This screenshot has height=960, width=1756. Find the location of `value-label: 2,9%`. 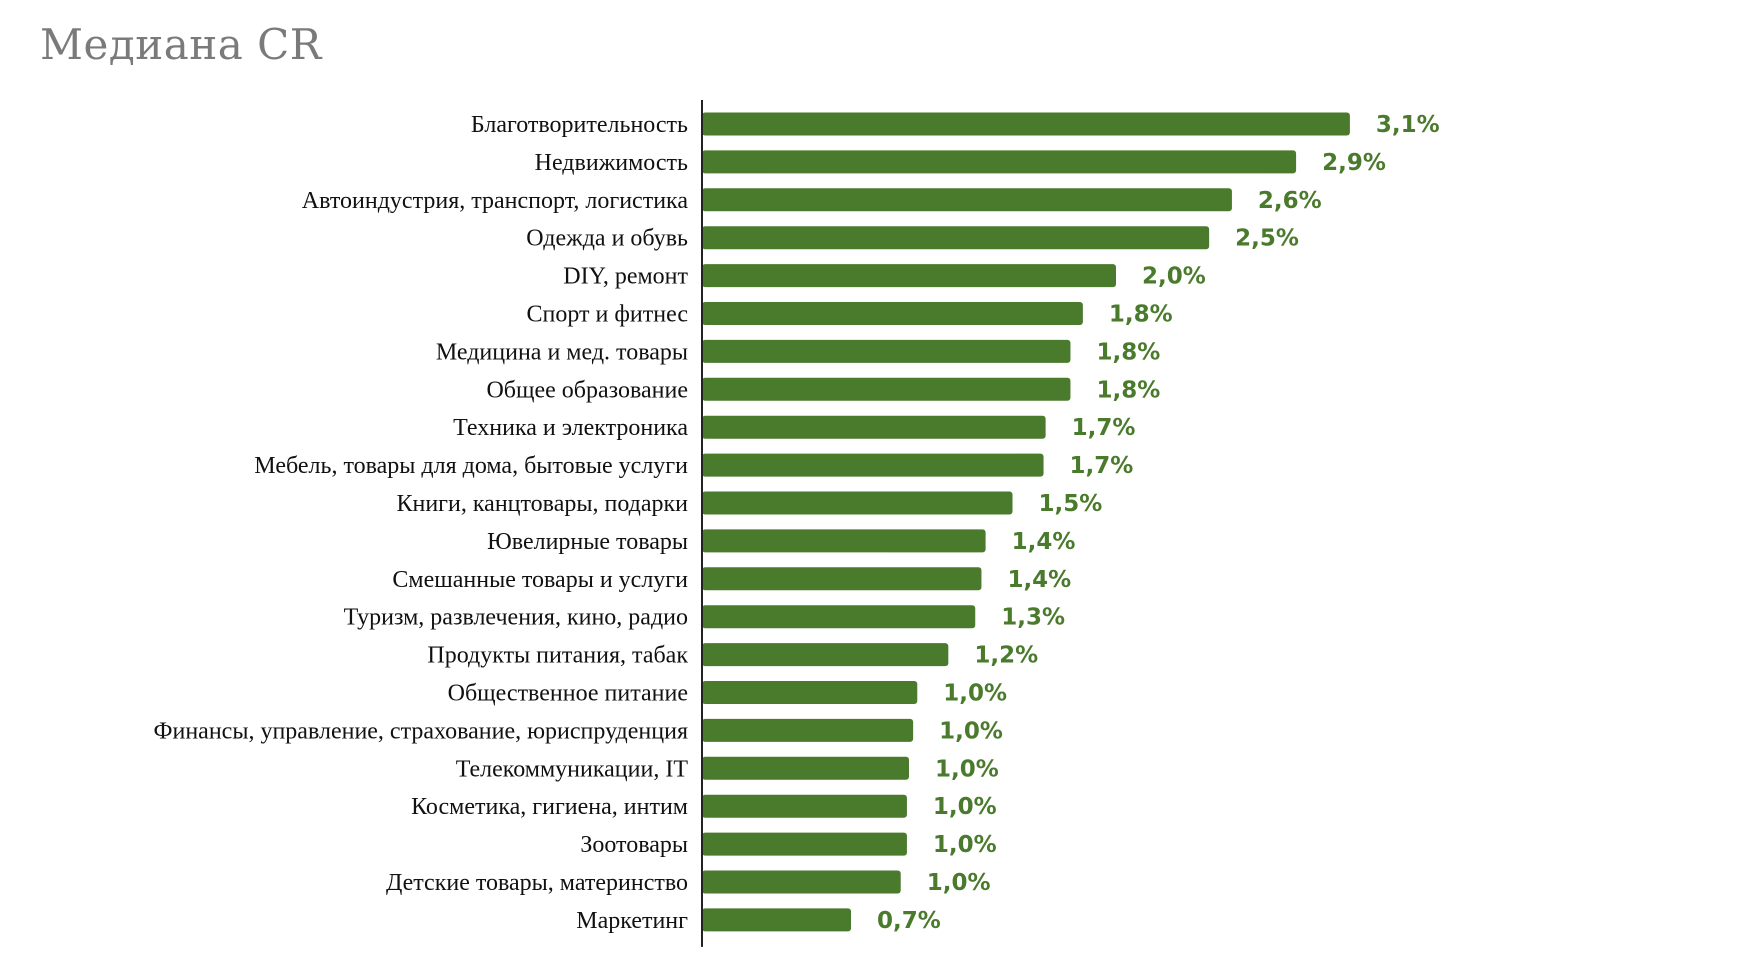

value-label: 2,9% is located at coordinates (1354, 163).